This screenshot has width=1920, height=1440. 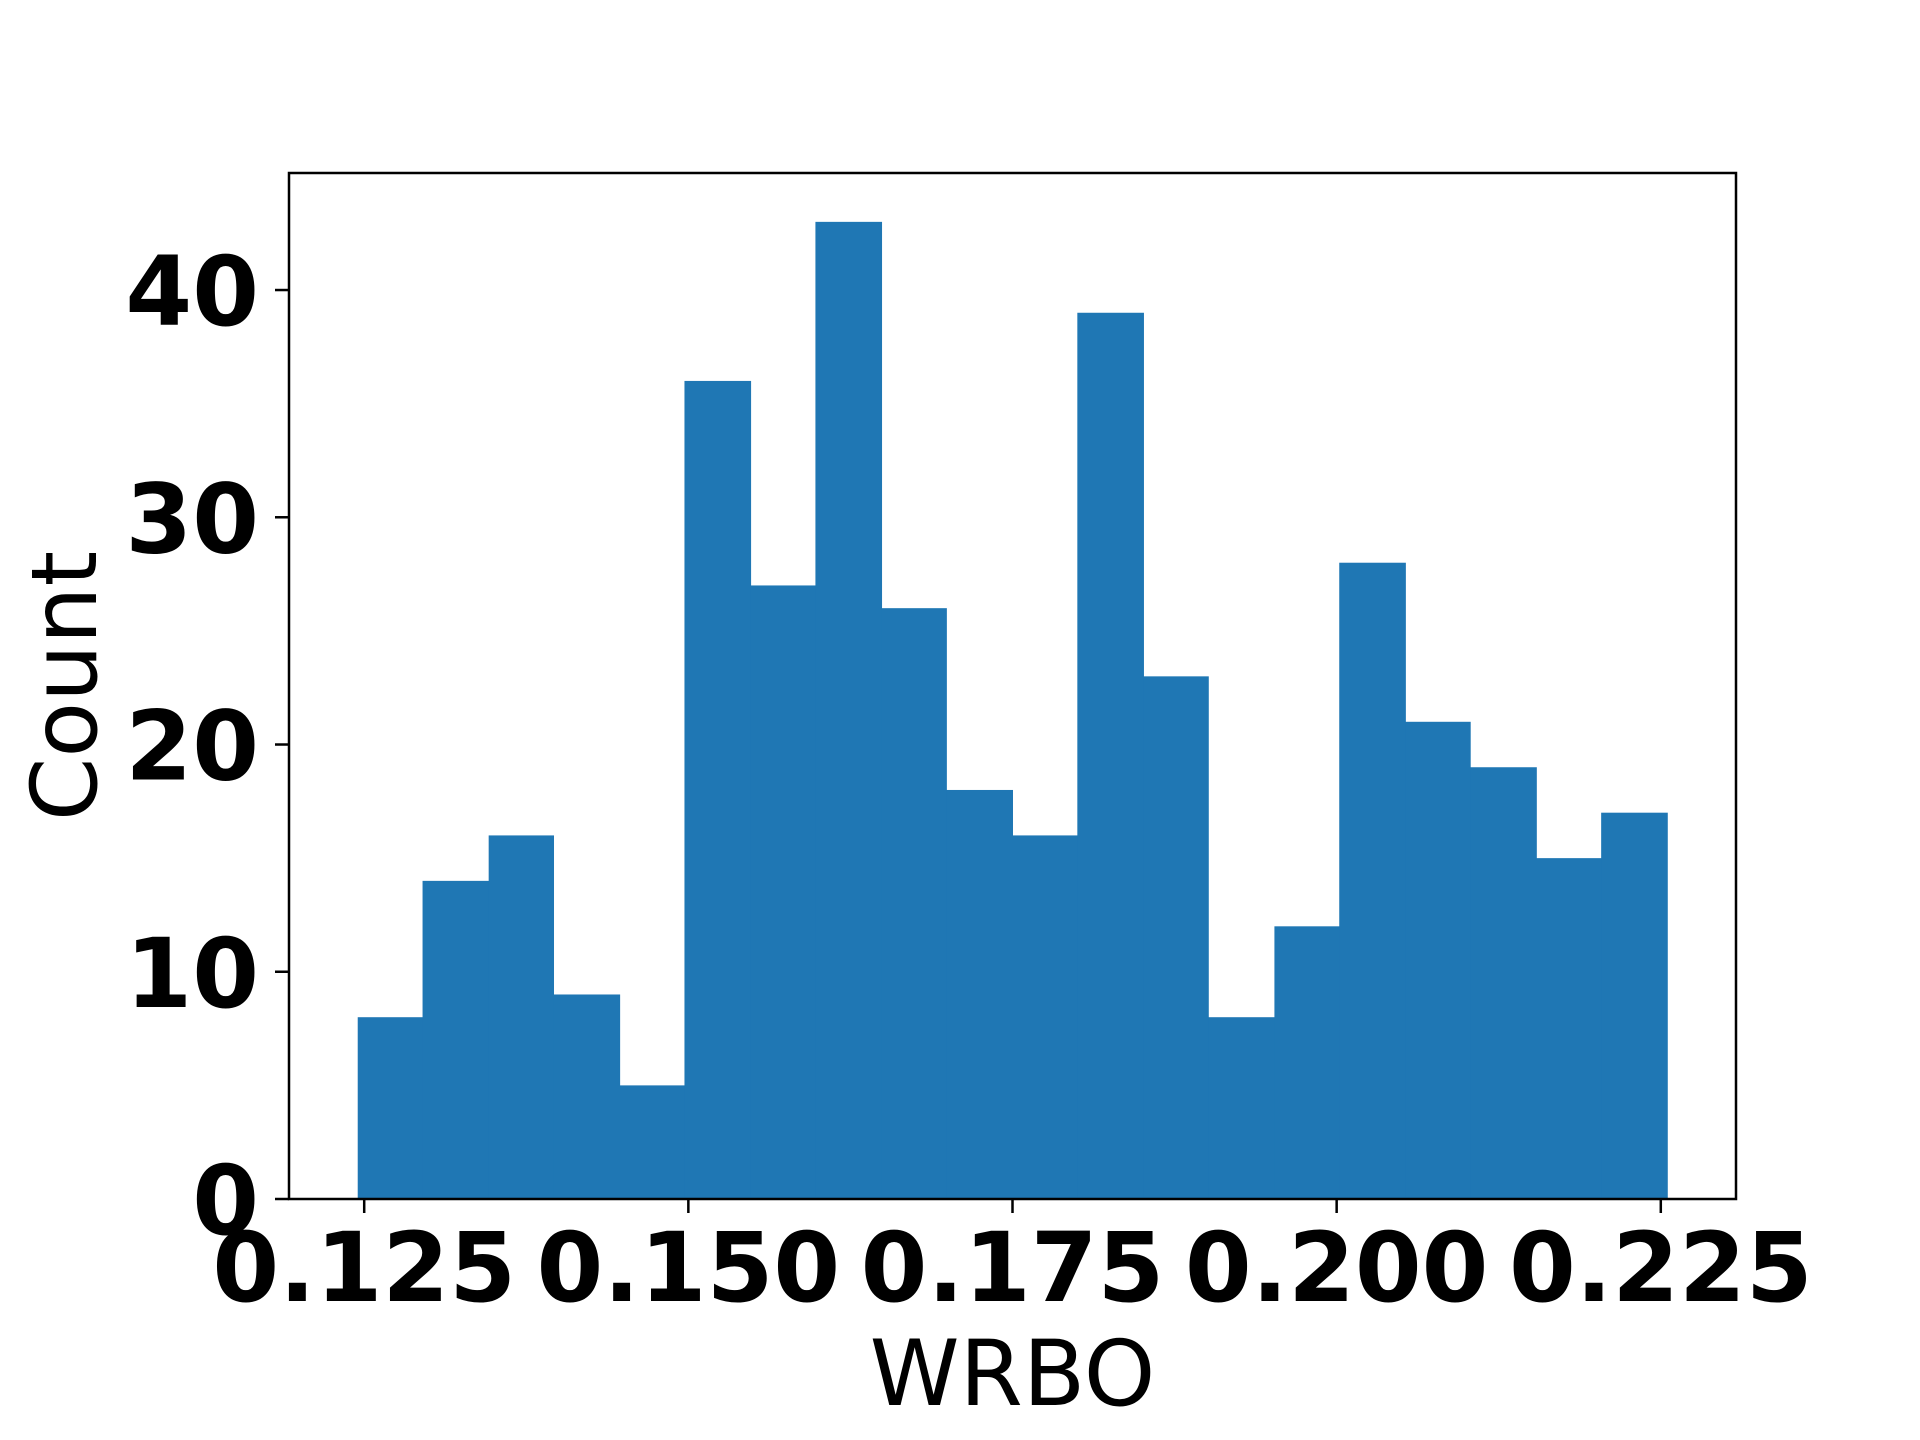 What do you see at coordinates (225, 1201) in the screenshot?
I see `y-tick-label: 0` at bounding box center [225, 1201].